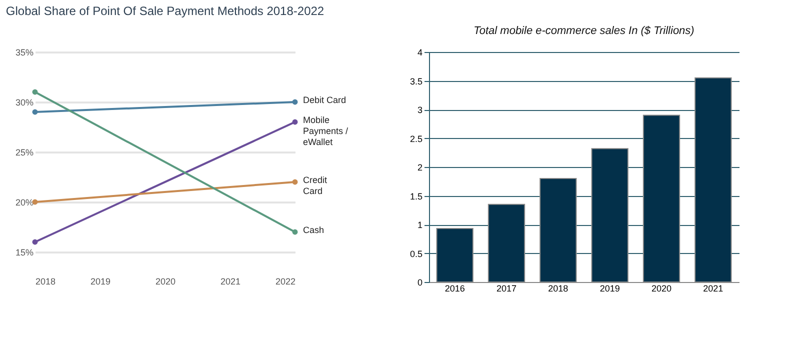  Describe the element at coordinates (315, 185) in the screenshot. I see `series-label: Credit Card` at that location.